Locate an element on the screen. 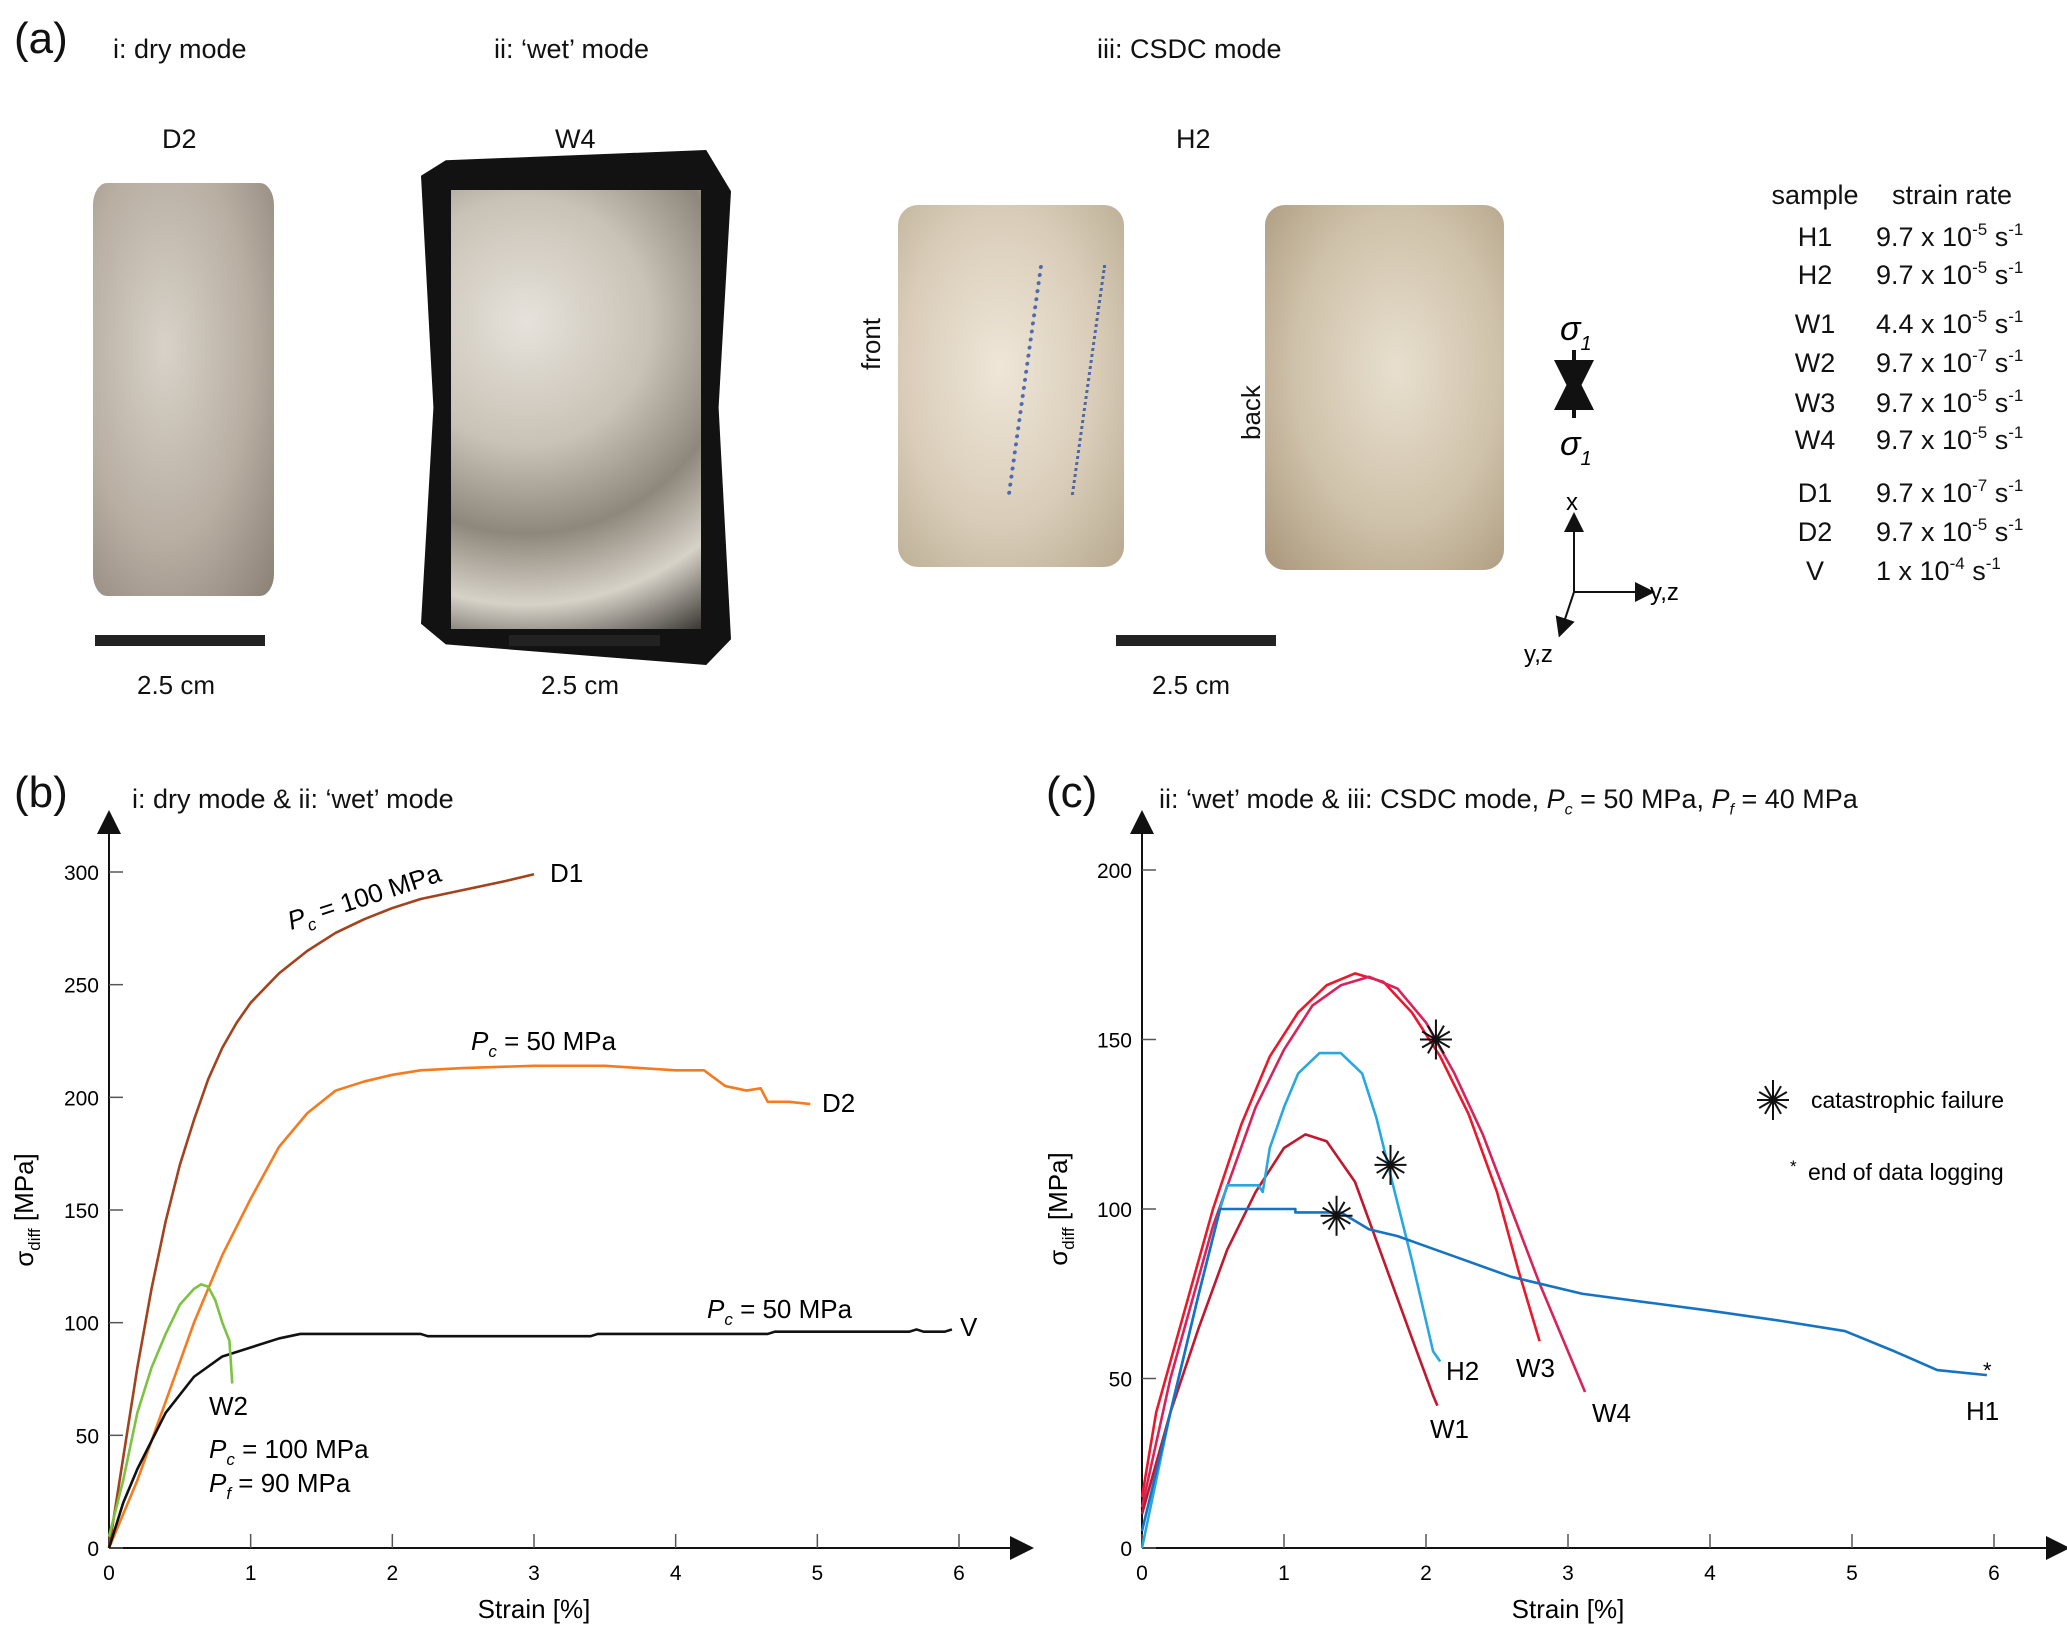  header-strain-rate: strain rate is located at coordinates (1952, 195).